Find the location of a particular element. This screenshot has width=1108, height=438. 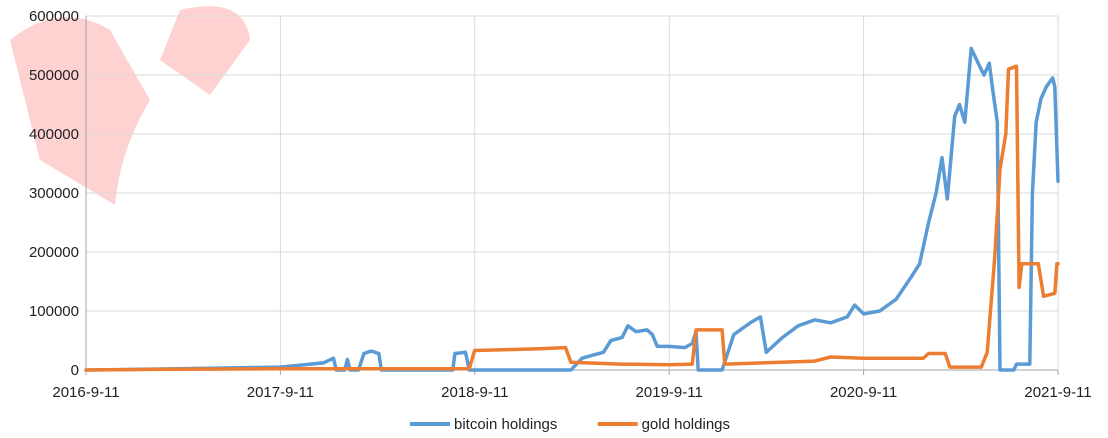

legend: bitcoin holdings gold holdings is located at coordinates (570, 424).